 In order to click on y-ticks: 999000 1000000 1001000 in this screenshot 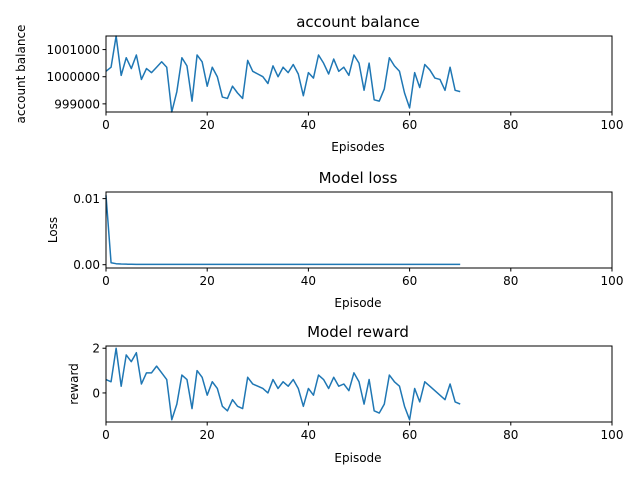, I will do `click(76, 77)`.